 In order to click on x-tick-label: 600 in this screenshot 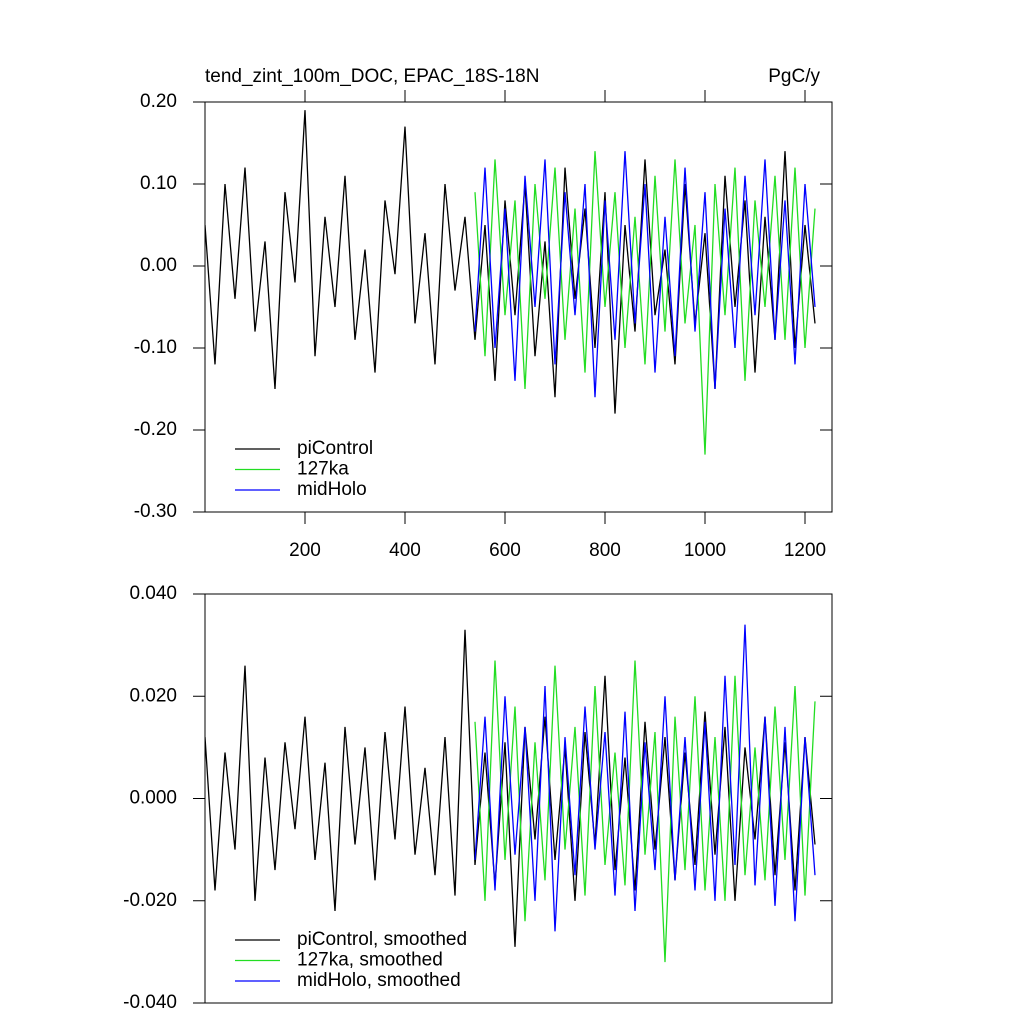, I will do `click(505, 550)`.